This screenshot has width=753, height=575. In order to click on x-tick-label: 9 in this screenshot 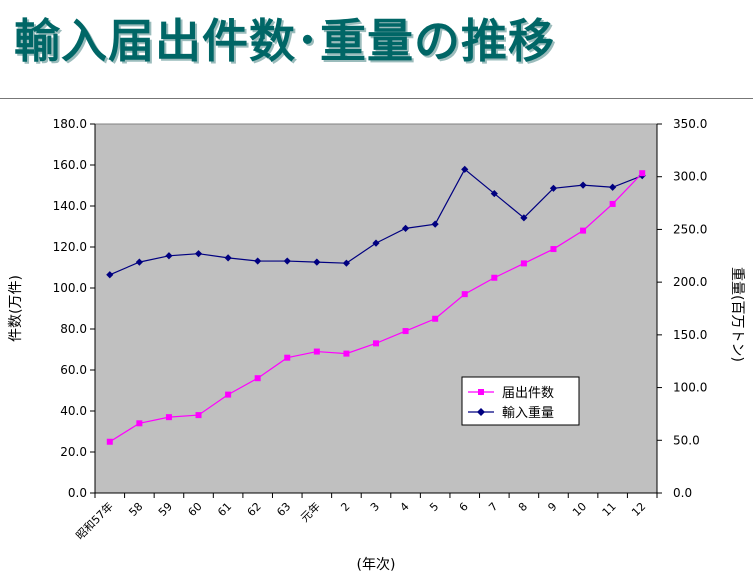, I will do `click(552, 507)`.